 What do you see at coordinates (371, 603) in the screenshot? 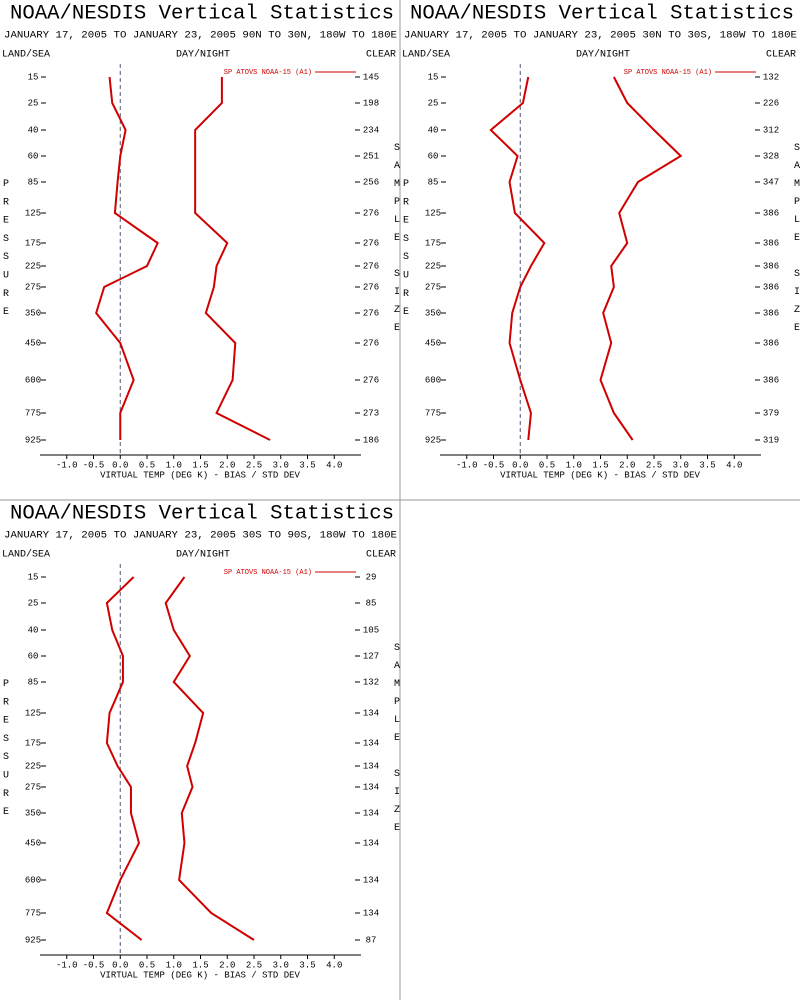
I see `sample-size-label: 85` at bounding box center [371, 603].